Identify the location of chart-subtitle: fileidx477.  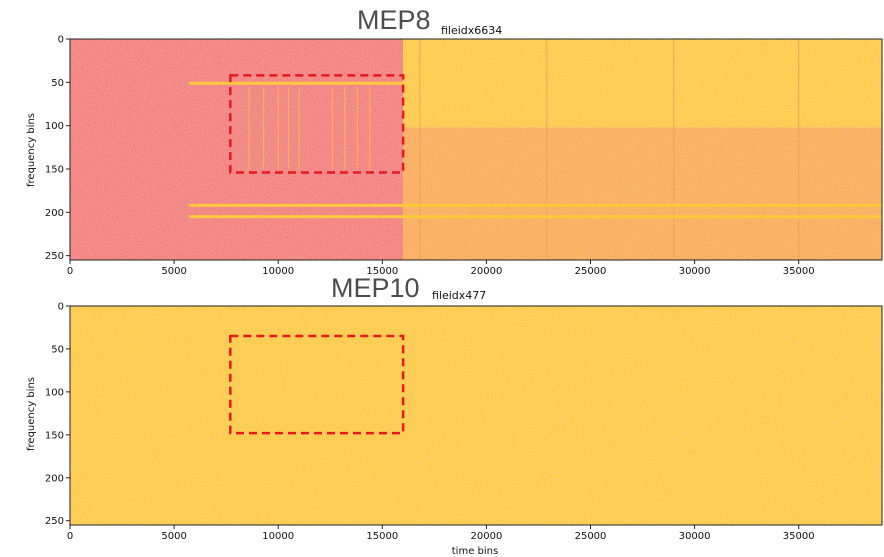
(459, 295).